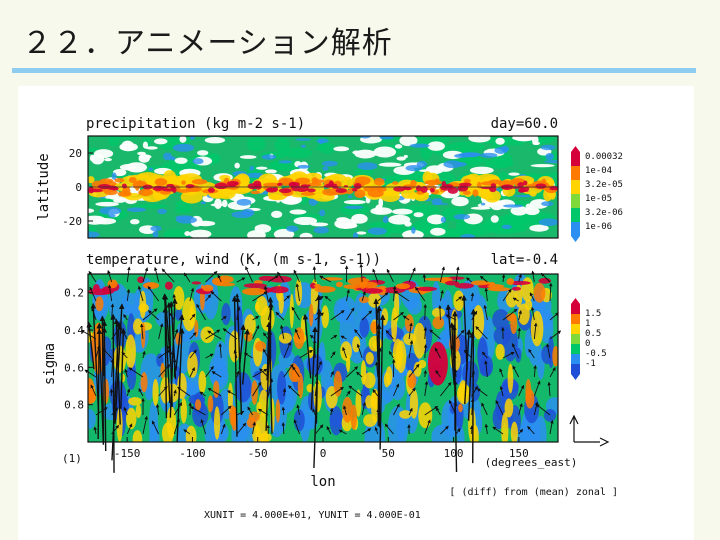 This screenshot has width=720, height=540. Describe the element at coordinates (192, 453) in the screenshot. I see `x-tick-label: -100` at that location.